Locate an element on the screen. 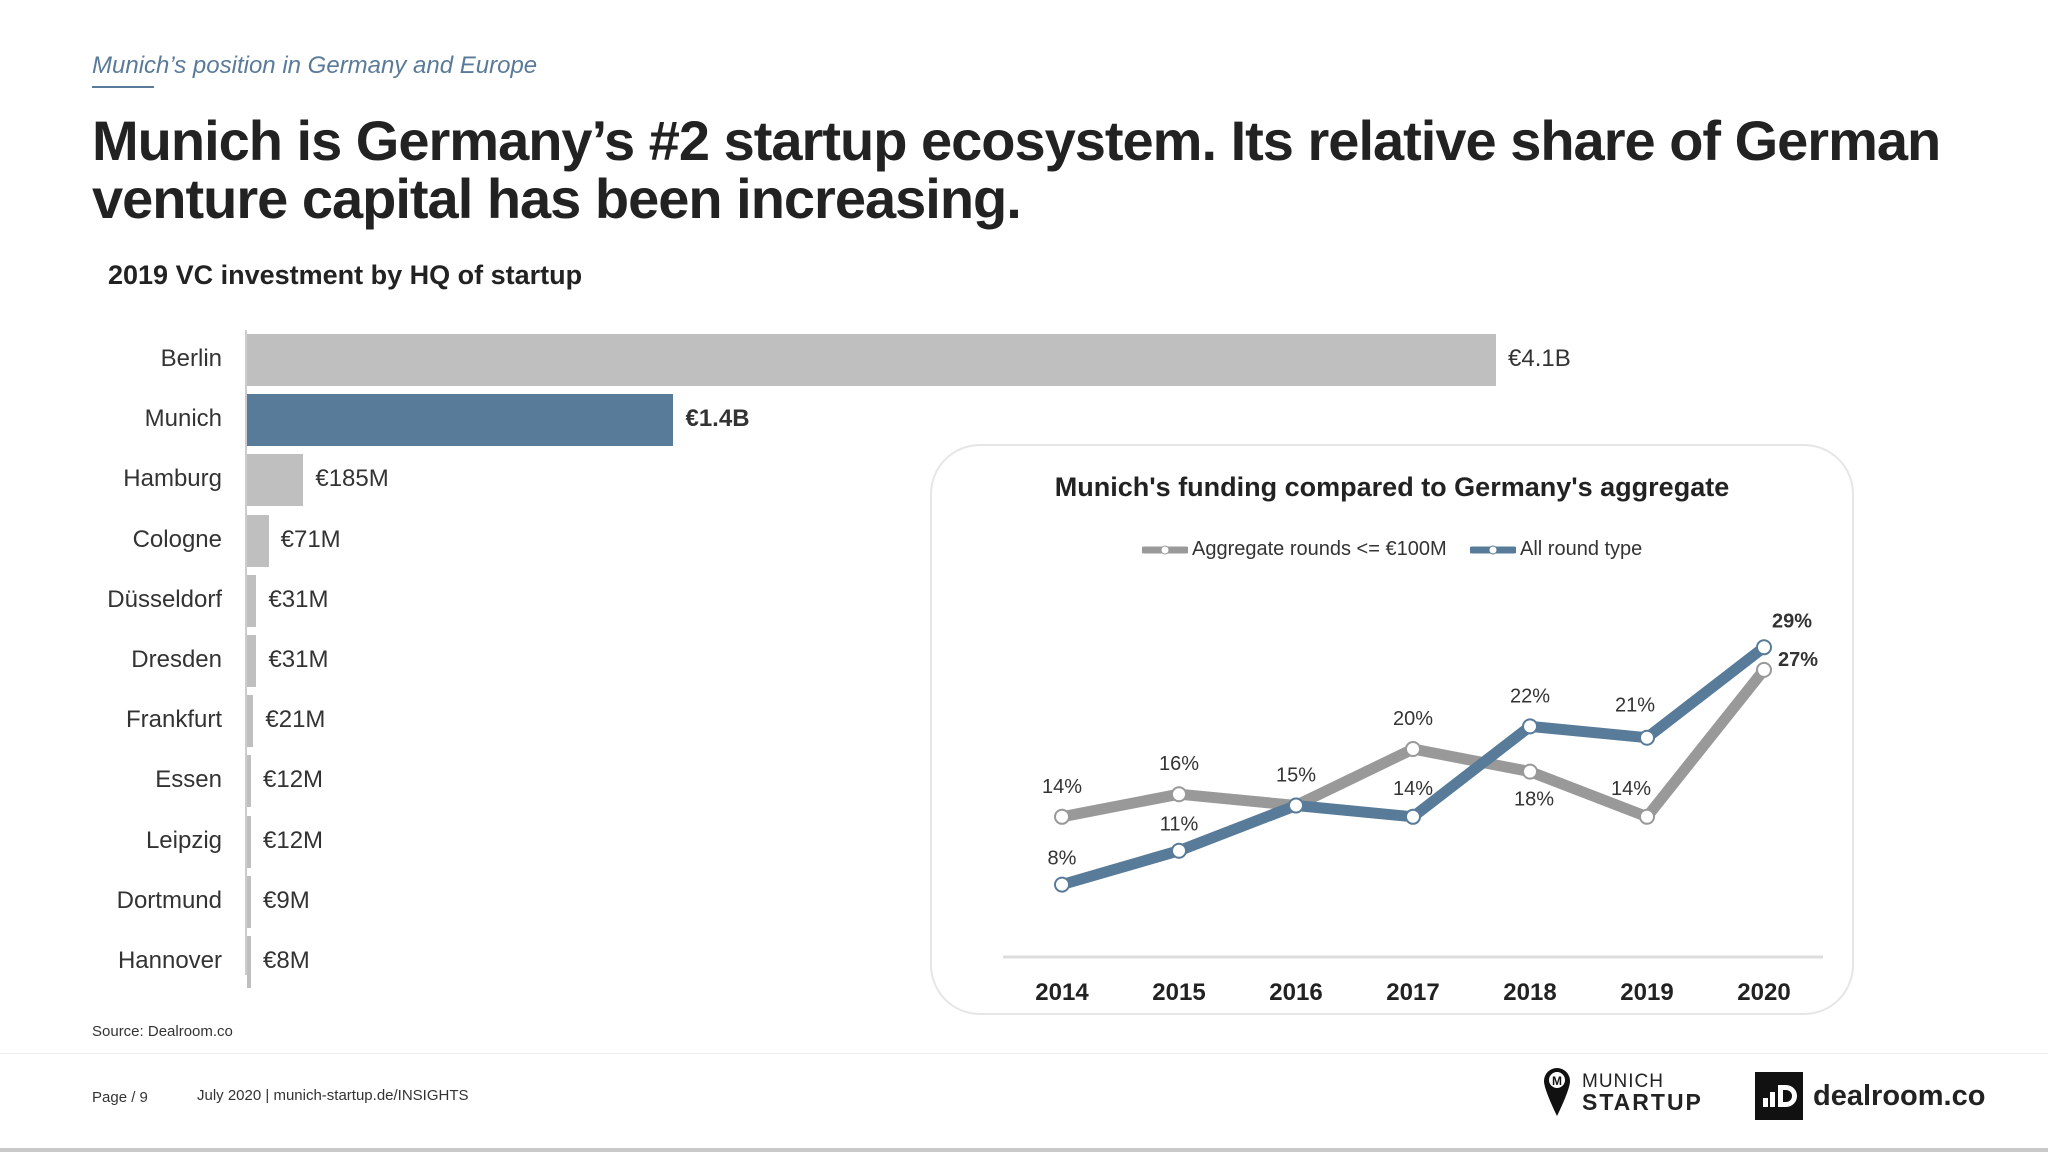  logo-text: dealroom.co is located at coordinates (1899, 1095).